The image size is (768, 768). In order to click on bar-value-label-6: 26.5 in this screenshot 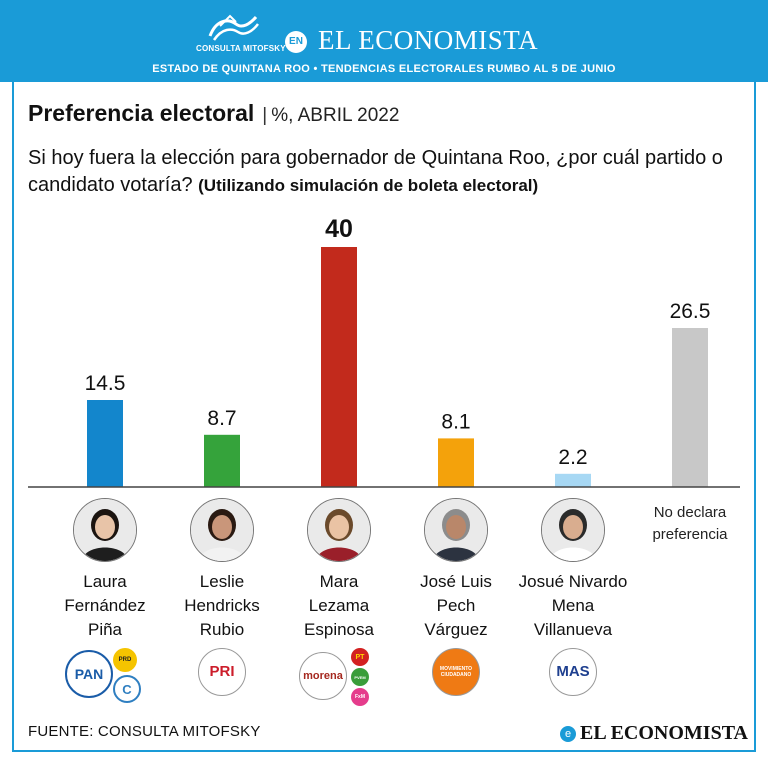, I will do `click(690, 311)`.